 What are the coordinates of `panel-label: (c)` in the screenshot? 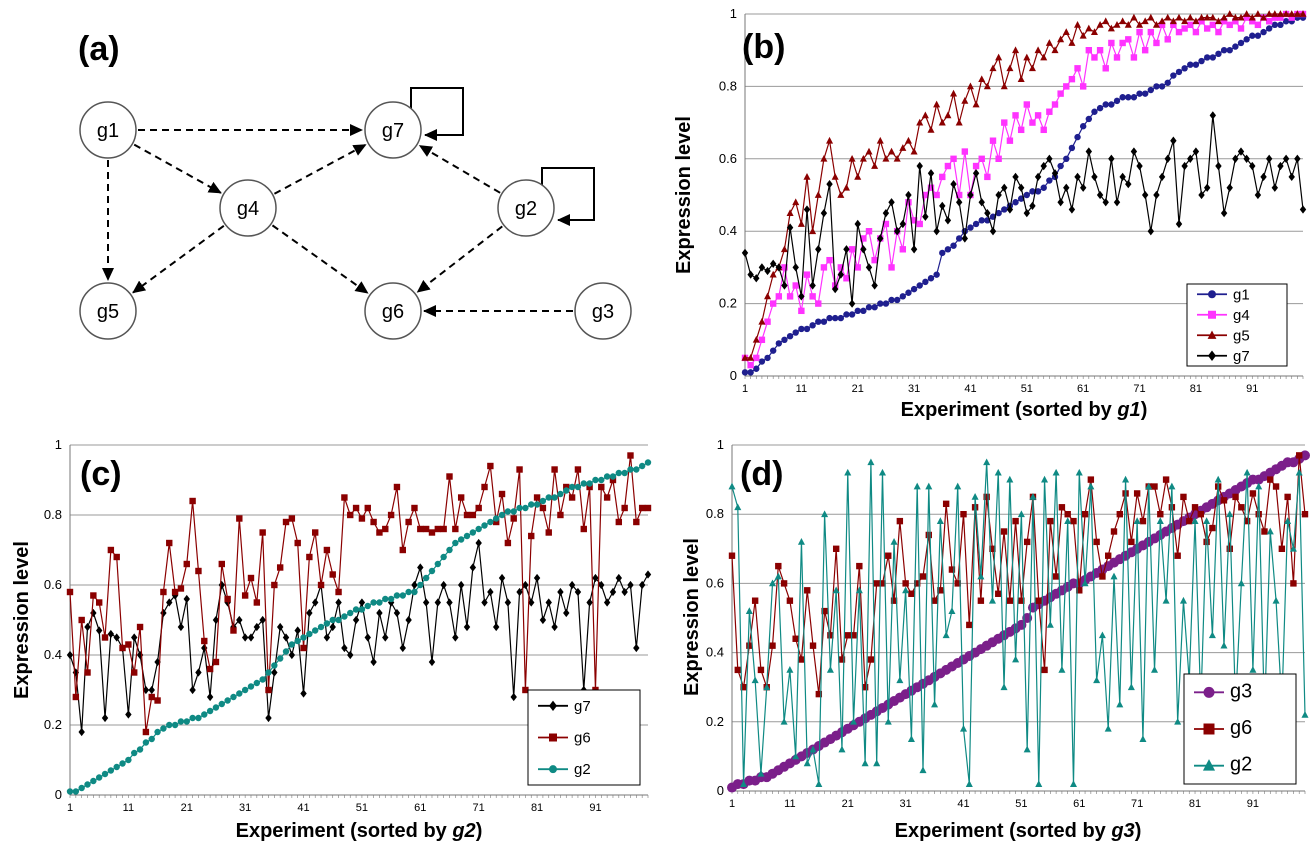 It's located at (101, 474).